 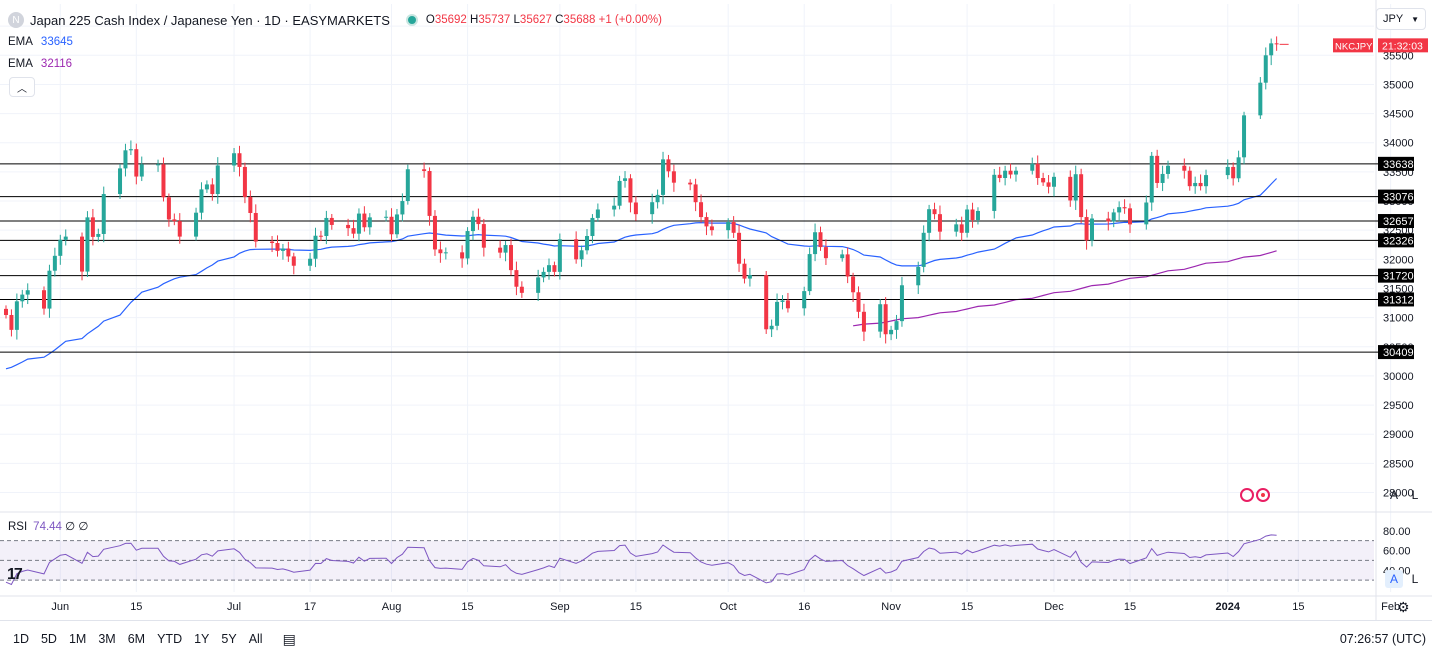 What do you see at coordinates (255, 639) in the screenshot?
I see `timeframe-all: All` at bounding box center [255, 639].